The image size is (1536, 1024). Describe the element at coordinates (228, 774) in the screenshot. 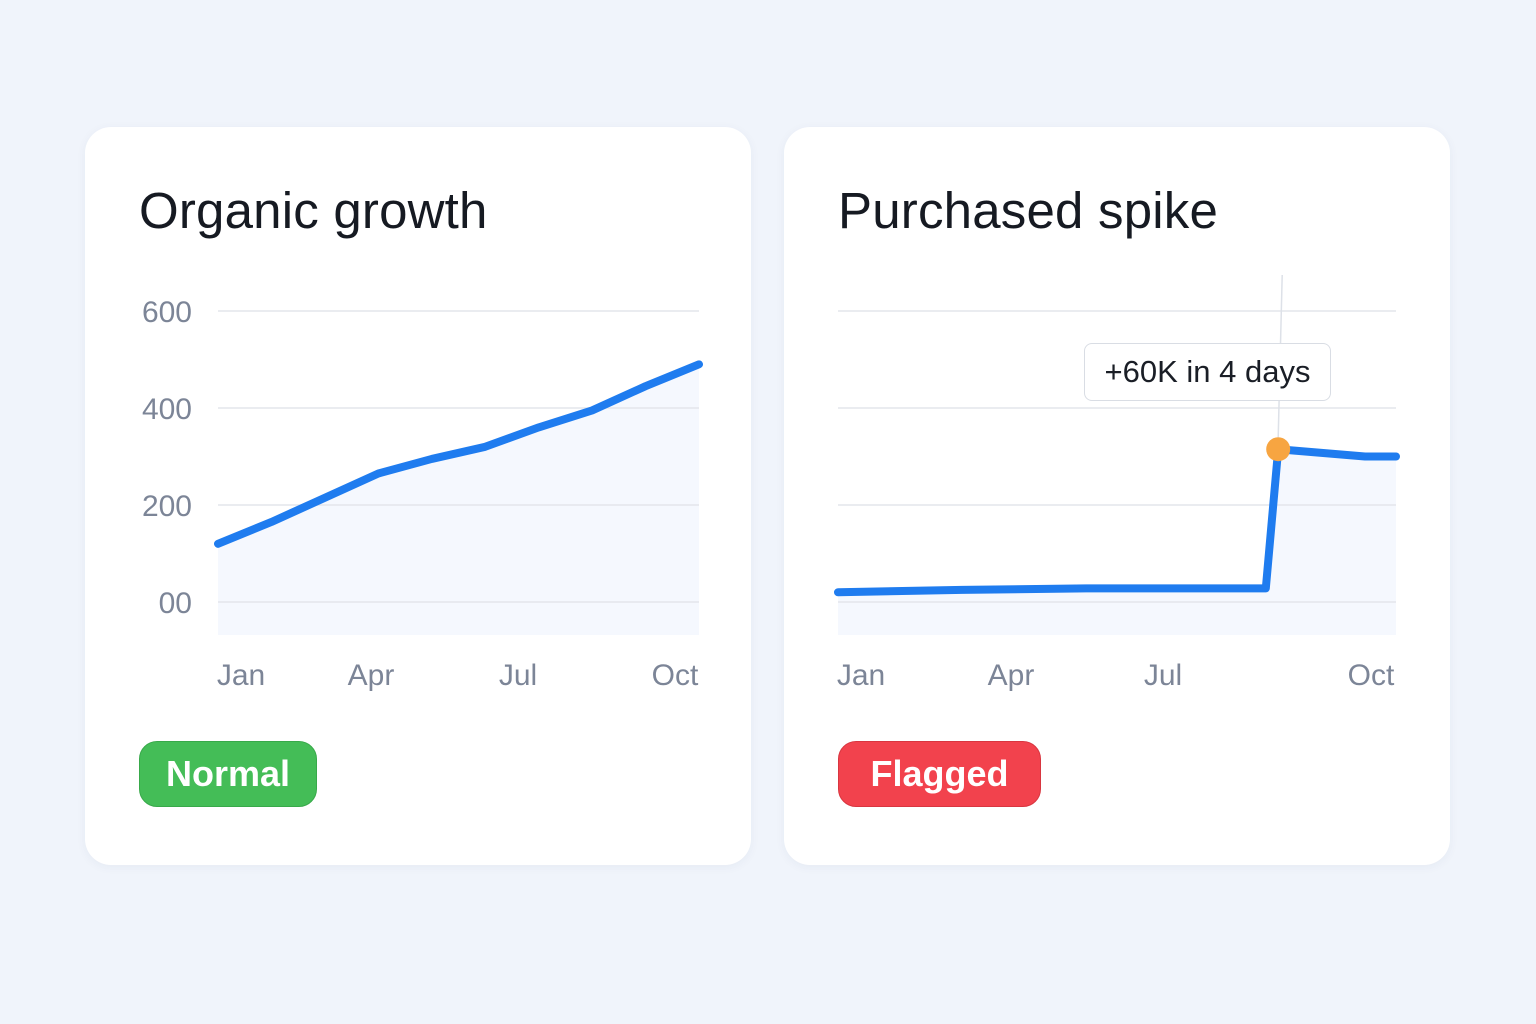

I see `status-badge-normal: Normal` at that location.